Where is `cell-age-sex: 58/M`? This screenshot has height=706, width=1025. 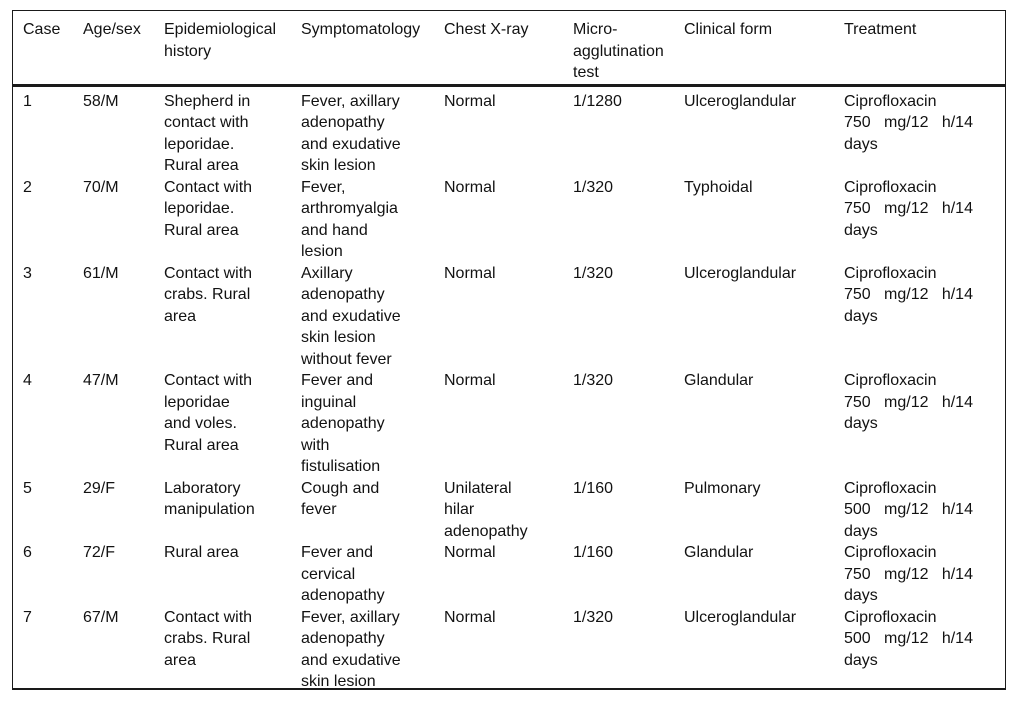
cell-age-sex: 58/M is located at coordinates (101, 101).